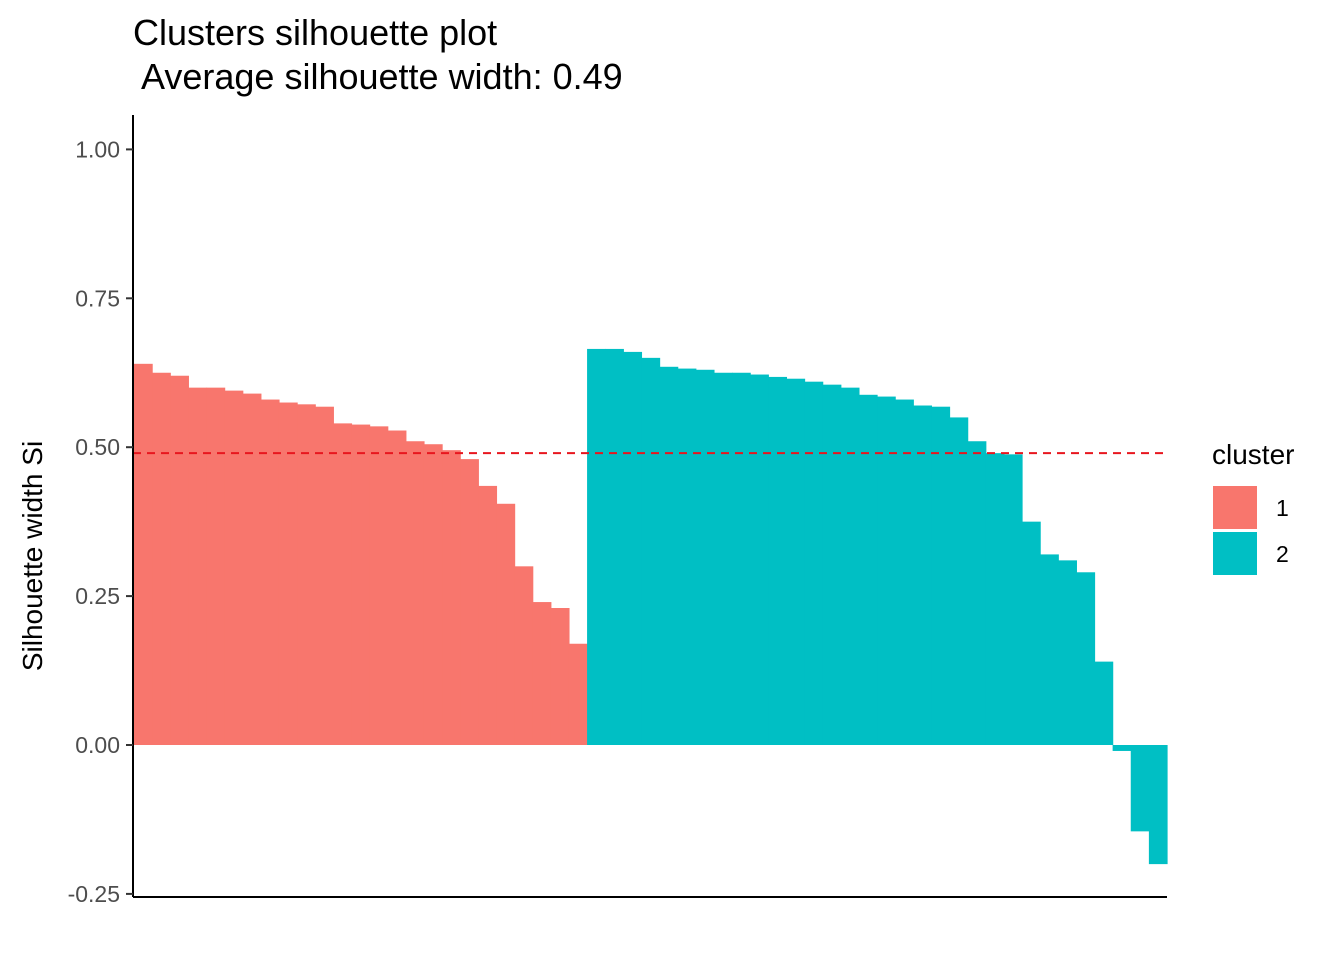 This screenshot has width=1344, height=960. Describe the element at coordinates (97, 447) in the screenshot. I see `y-tick-label: 0.50` at that location.